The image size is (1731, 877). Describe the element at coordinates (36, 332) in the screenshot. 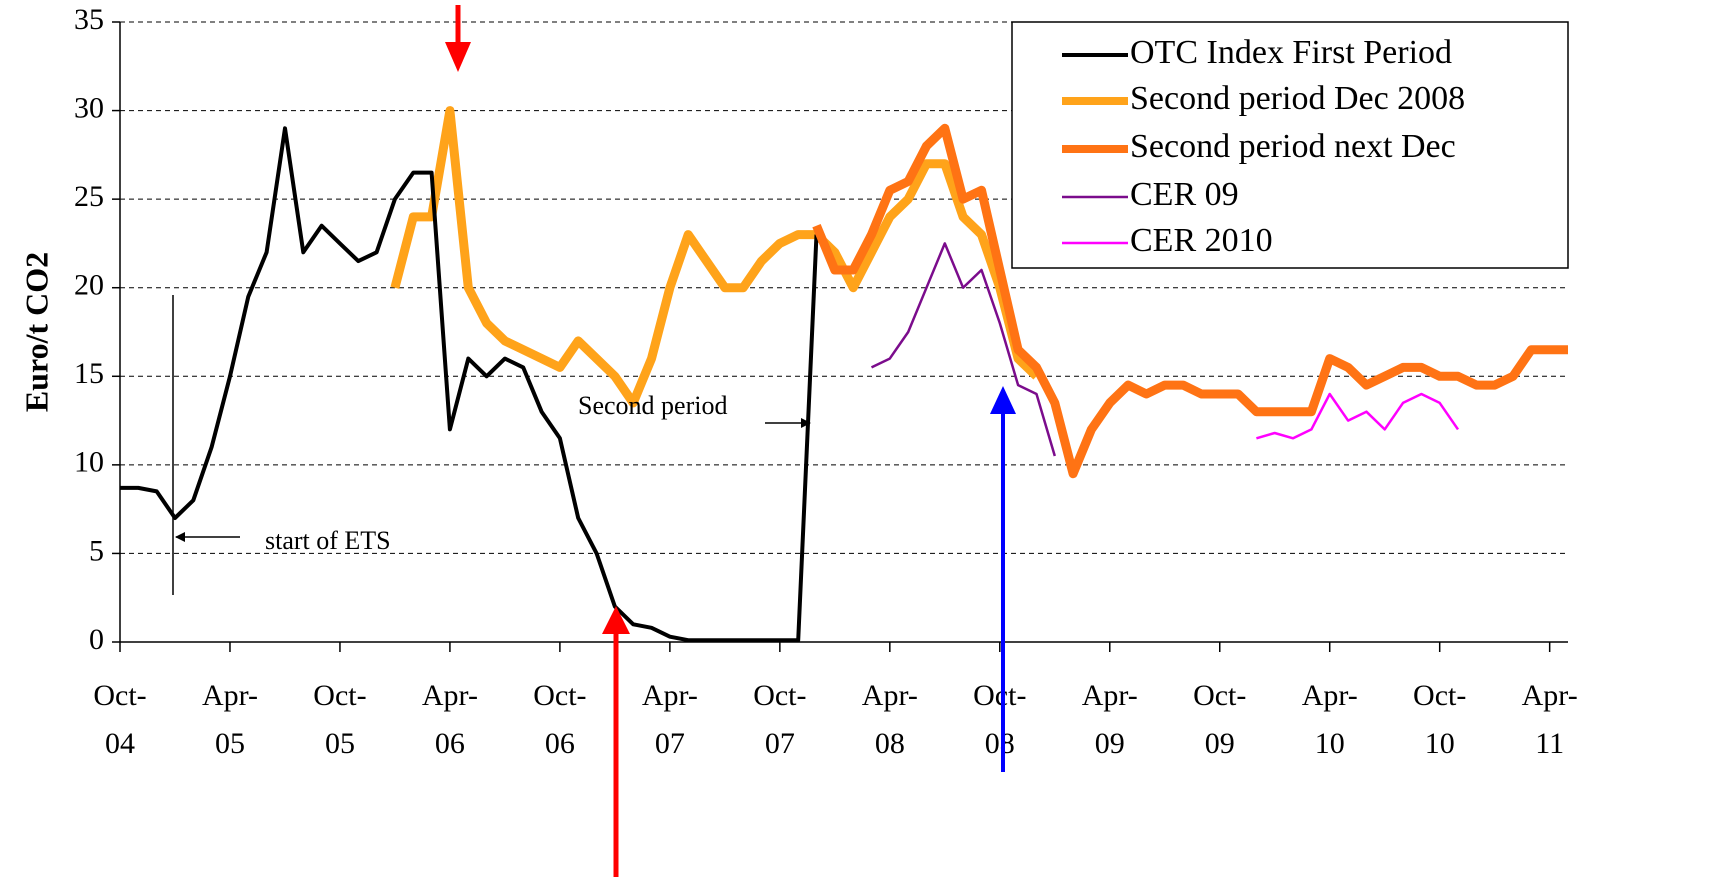

I see `y-axis-title: Euro/t CO2` at that location.